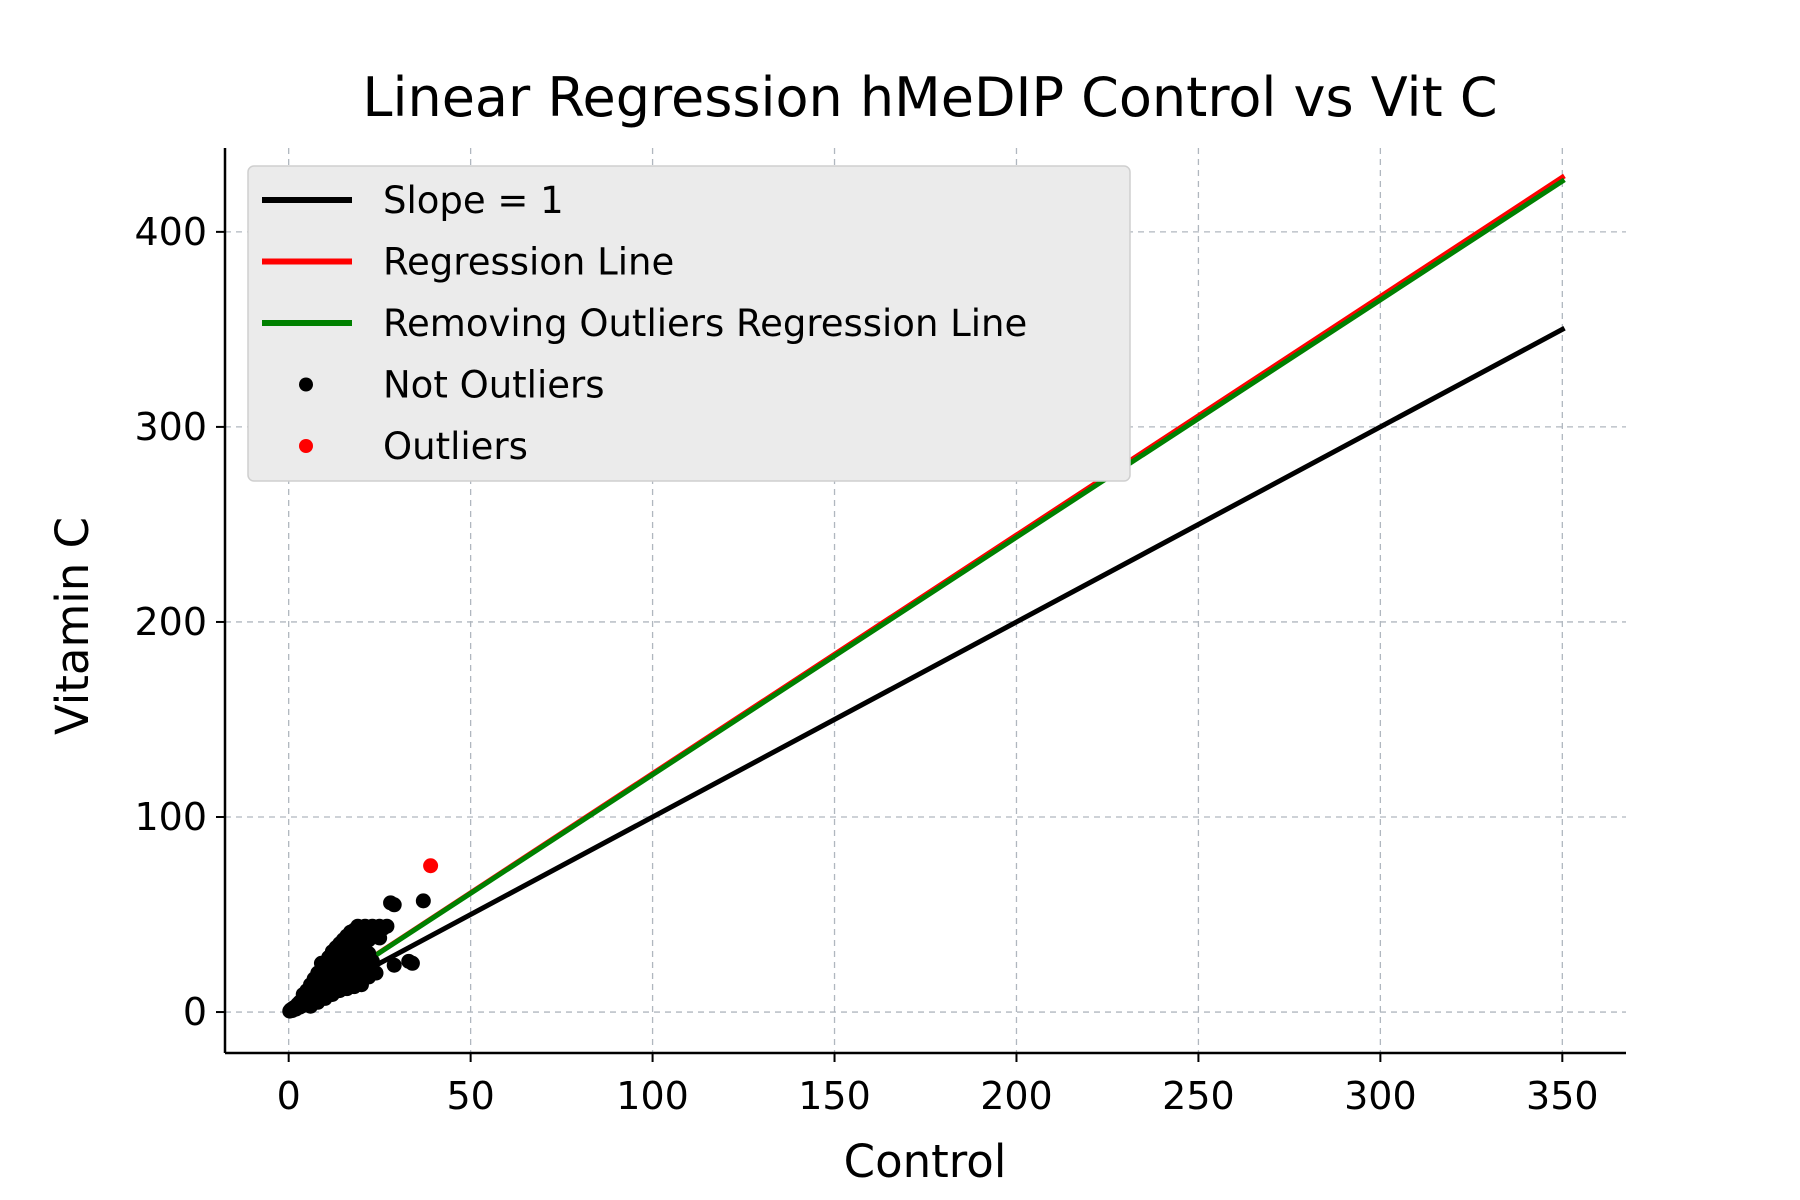  I want to click on legend-label: Outliers, so click(455, 446).